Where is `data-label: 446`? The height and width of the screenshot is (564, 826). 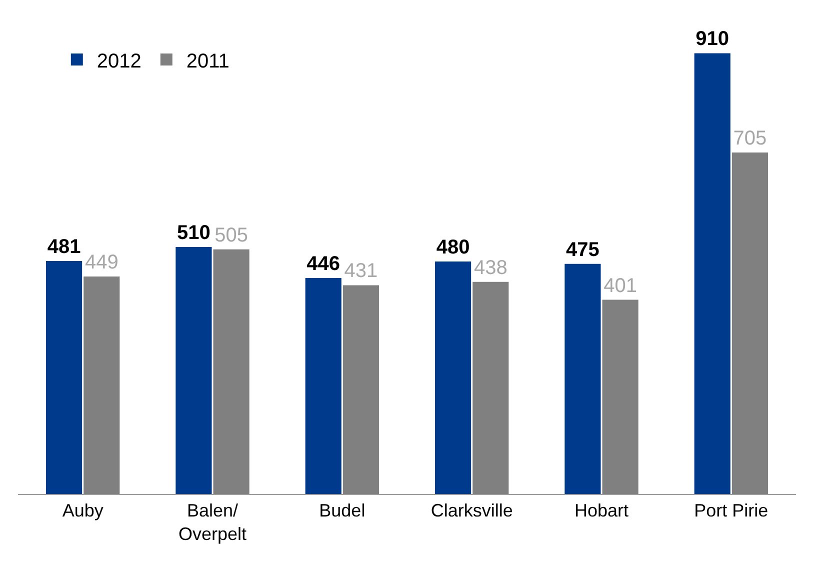 data-label: 446 is located at coordinates (323, 263).